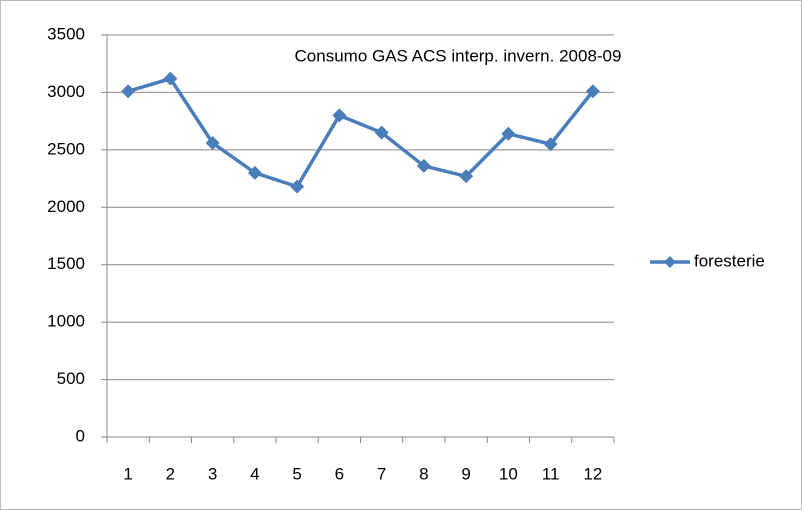 This screenshot has height=510, width=802. What do you see at coordinates (66, 263) in the screenshot?
I see `y-tick-label: 1500` at bounding box center [66, 263].